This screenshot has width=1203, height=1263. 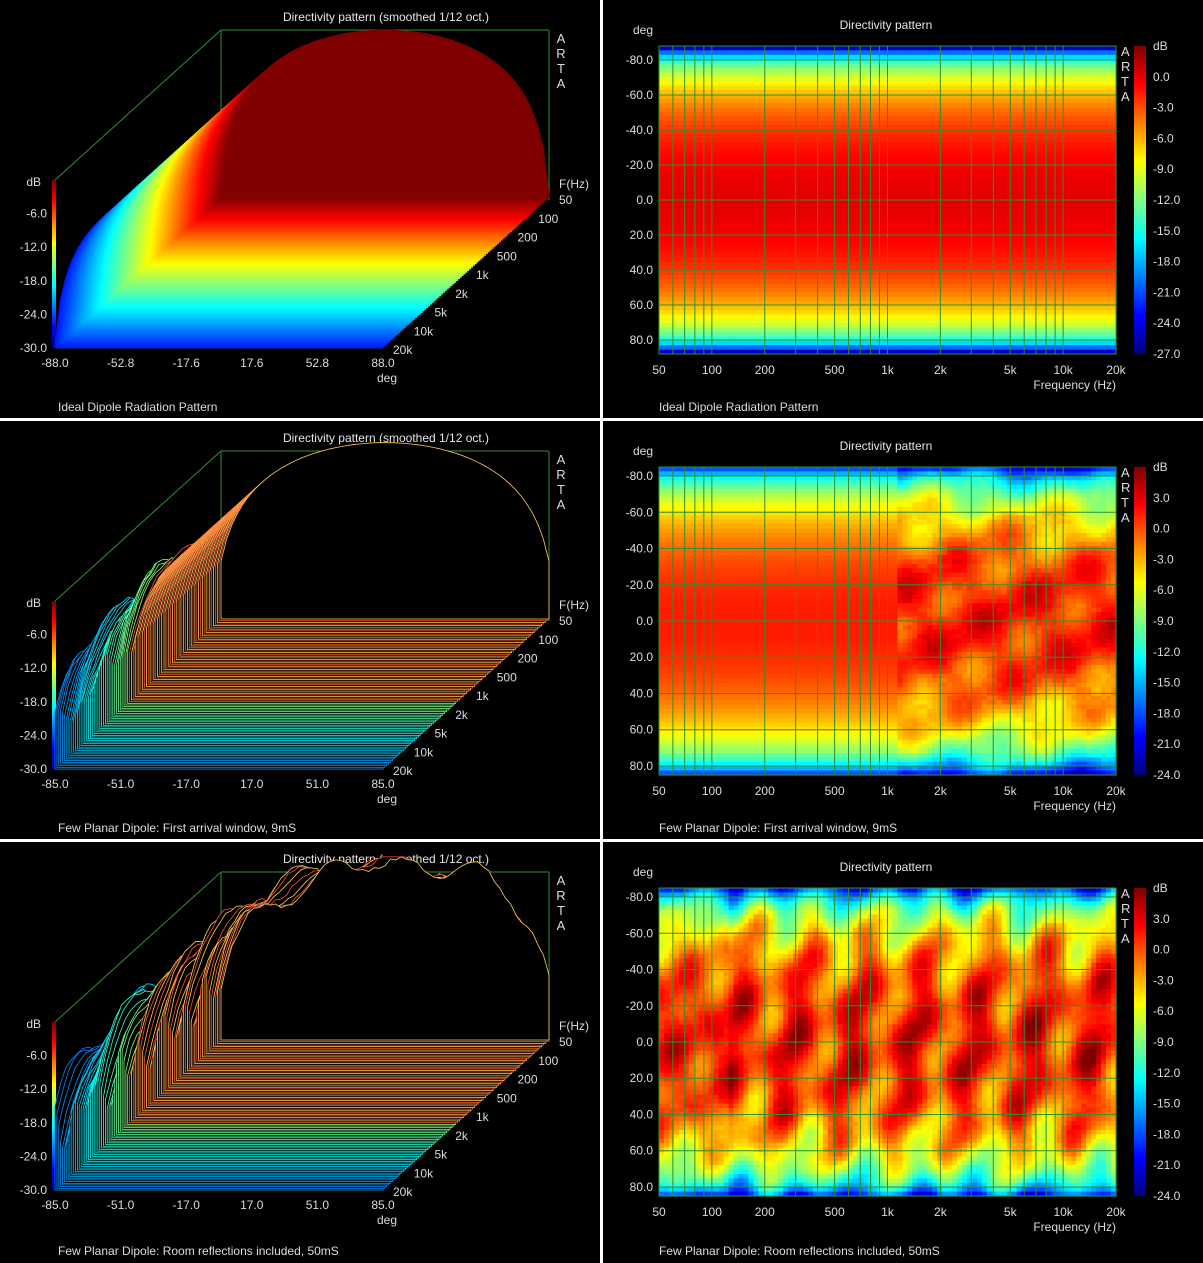 I want to click on x-tick-label: 52.8, so click(x=318, y=363).